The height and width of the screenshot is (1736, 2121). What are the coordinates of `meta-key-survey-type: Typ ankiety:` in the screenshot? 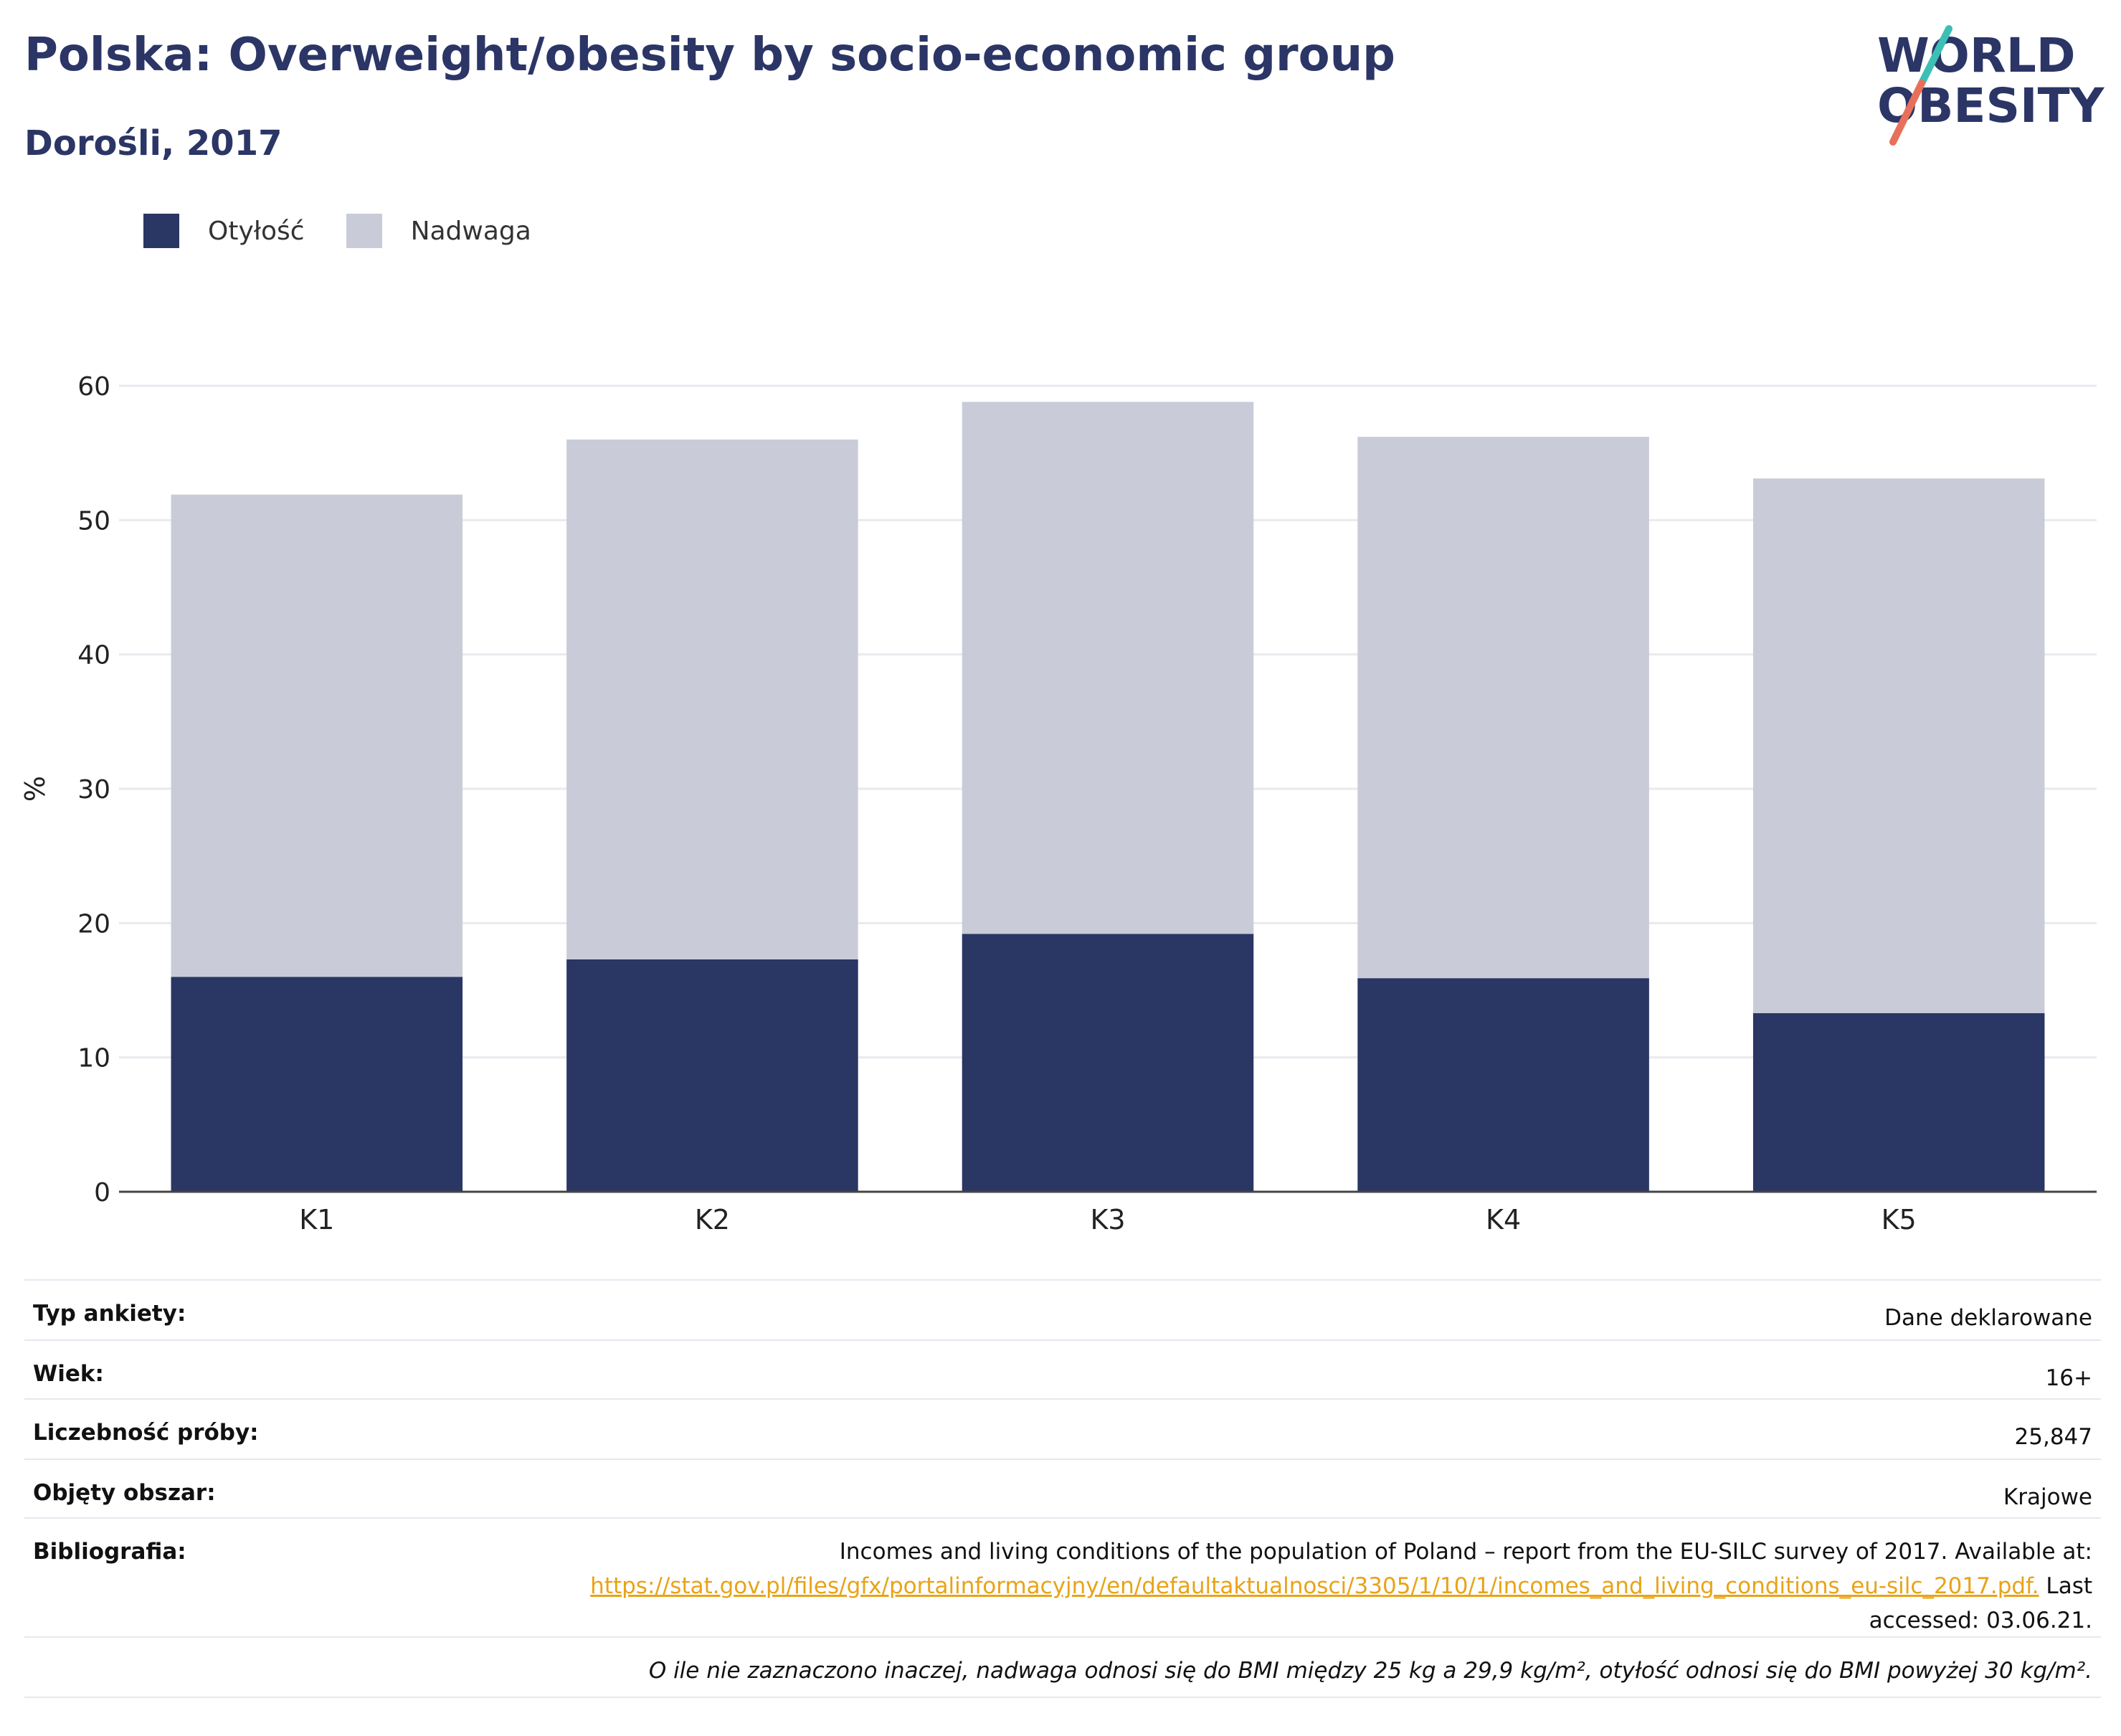 It's located at (109, 1314).